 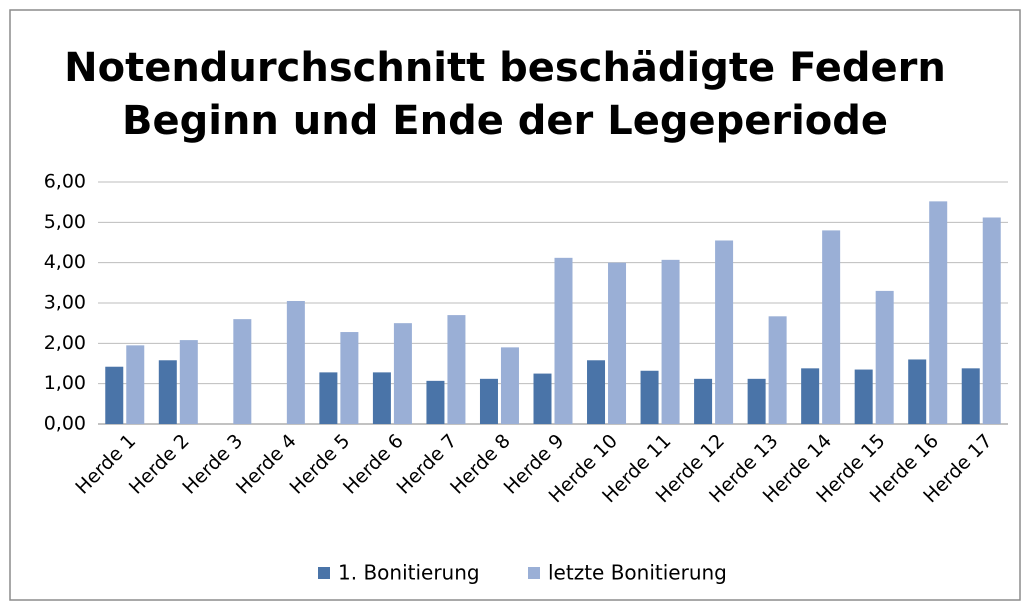 What do you see at coordinates (505, 121) in the screenshot?
I see `chart-title: Beginn und Ende der Legeperiode` at bounding box center [505, 121].